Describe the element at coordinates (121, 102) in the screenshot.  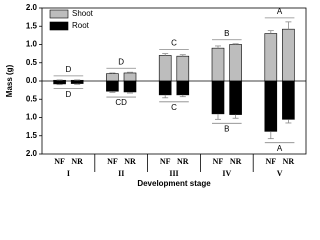
I see `significance-letter: CD` at that location.